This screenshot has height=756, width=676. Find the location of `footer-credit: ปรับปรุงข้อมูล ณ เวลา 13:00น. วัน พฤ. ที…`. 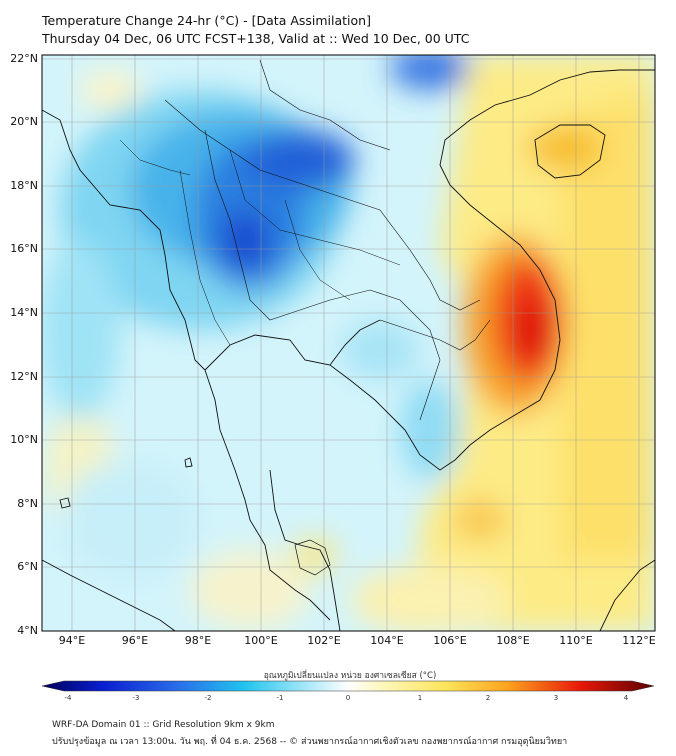

footer-credit: ปรับปรุงข้อมูล ณ เวลา 13:00น. วัน พฤ. ที… is located at coordinates (310, 742).